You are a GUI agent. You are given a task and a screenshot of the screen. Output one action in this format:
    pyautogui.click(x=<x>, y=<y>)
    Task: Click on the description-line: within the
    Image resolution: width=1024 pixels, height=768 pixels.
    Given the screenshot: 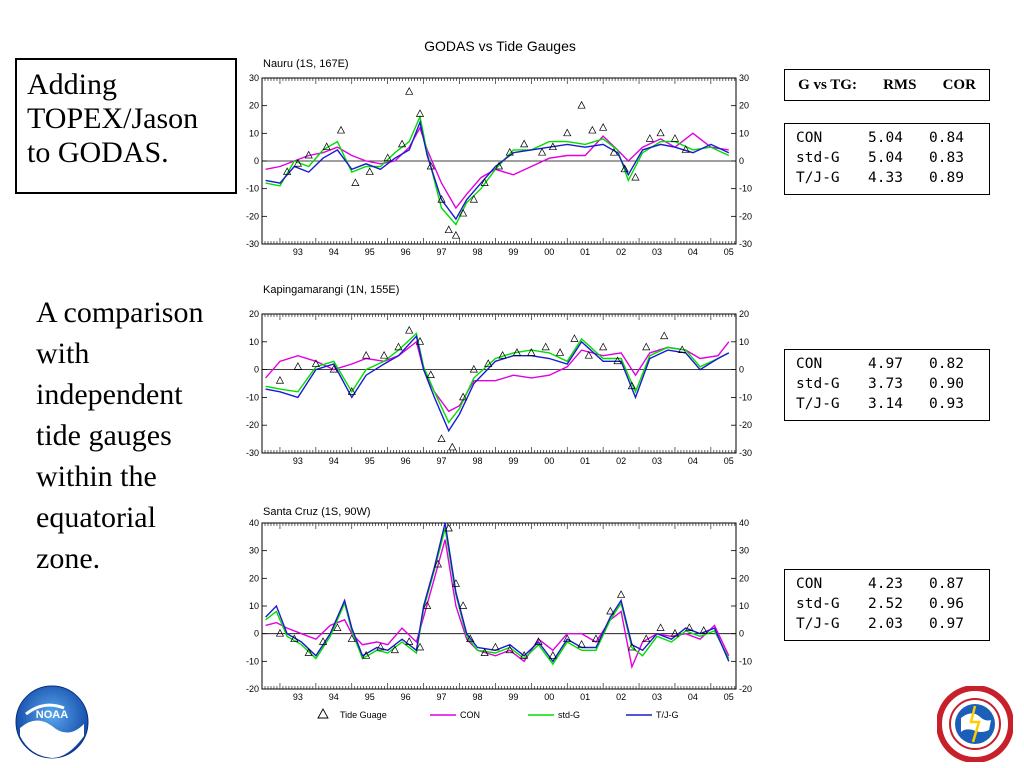 What is the action you would take?
    pyautogui.click(x=96, y=476)
    